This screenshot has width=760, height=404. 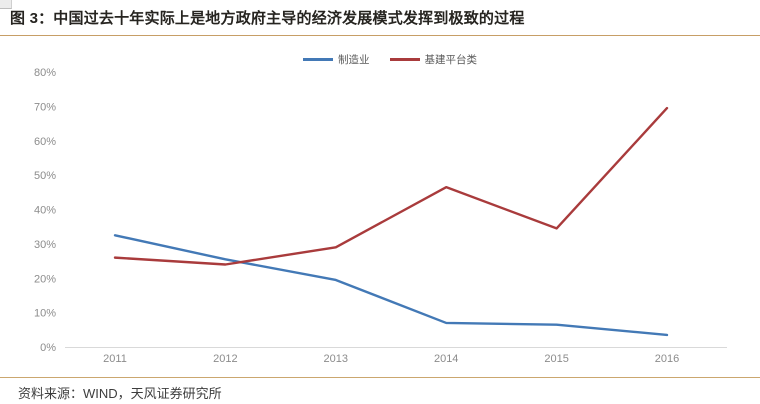 I want to click on y-tick-label: 60%, so click(x=45, y=142).